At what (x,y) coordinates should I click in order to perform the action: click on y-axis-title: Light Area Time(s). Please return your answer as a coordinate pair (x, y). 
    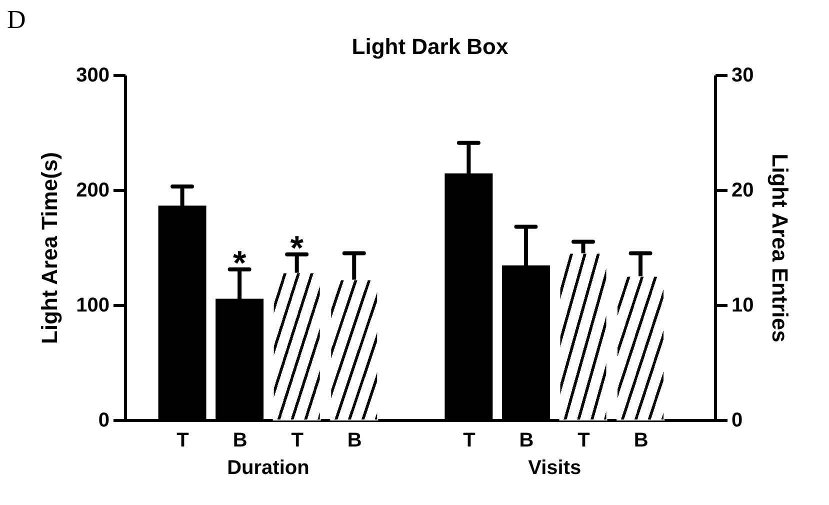
    Looking at the image, I should click on (49, 248).